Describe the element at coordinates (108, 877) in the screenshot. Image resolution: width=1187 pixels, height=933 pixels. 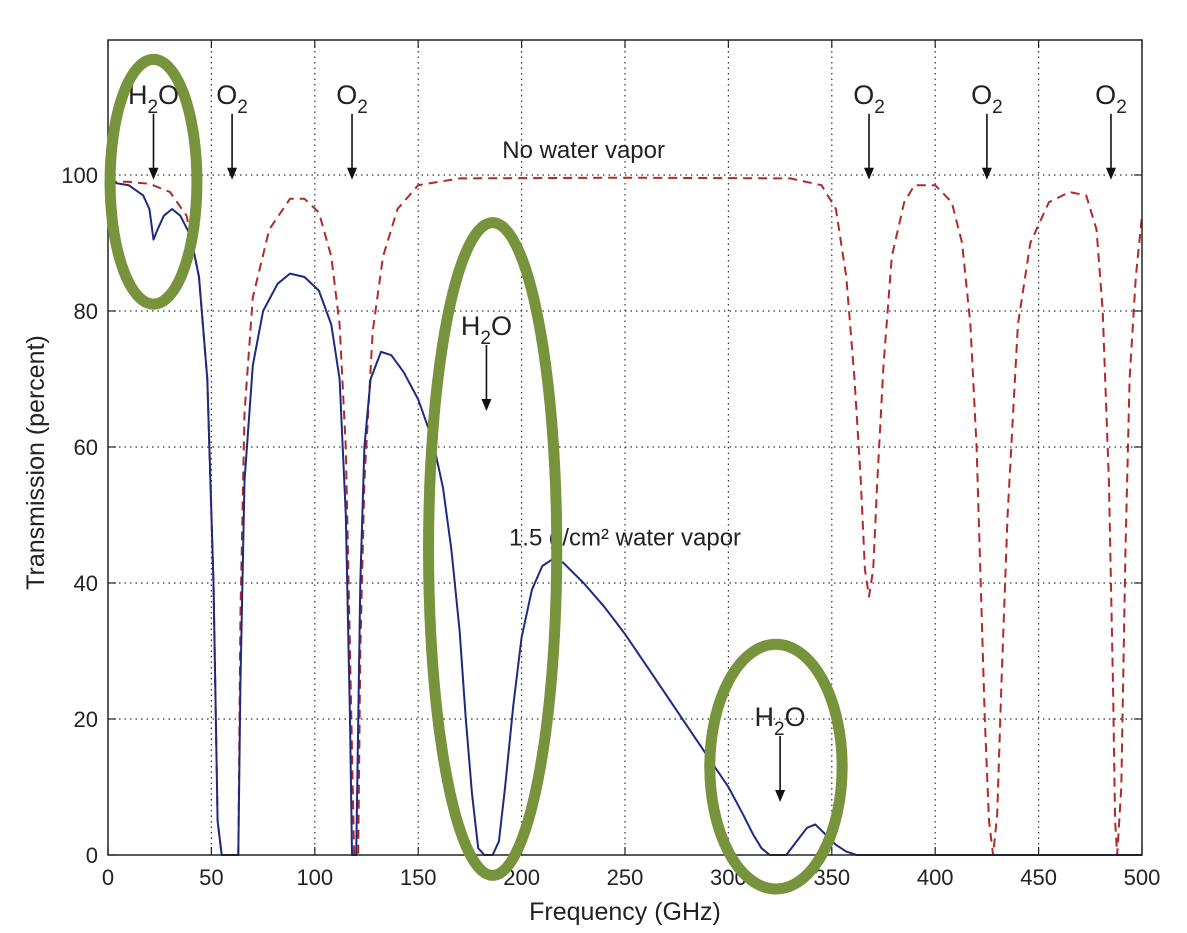
I see `x-tick-label: 0` at that location.